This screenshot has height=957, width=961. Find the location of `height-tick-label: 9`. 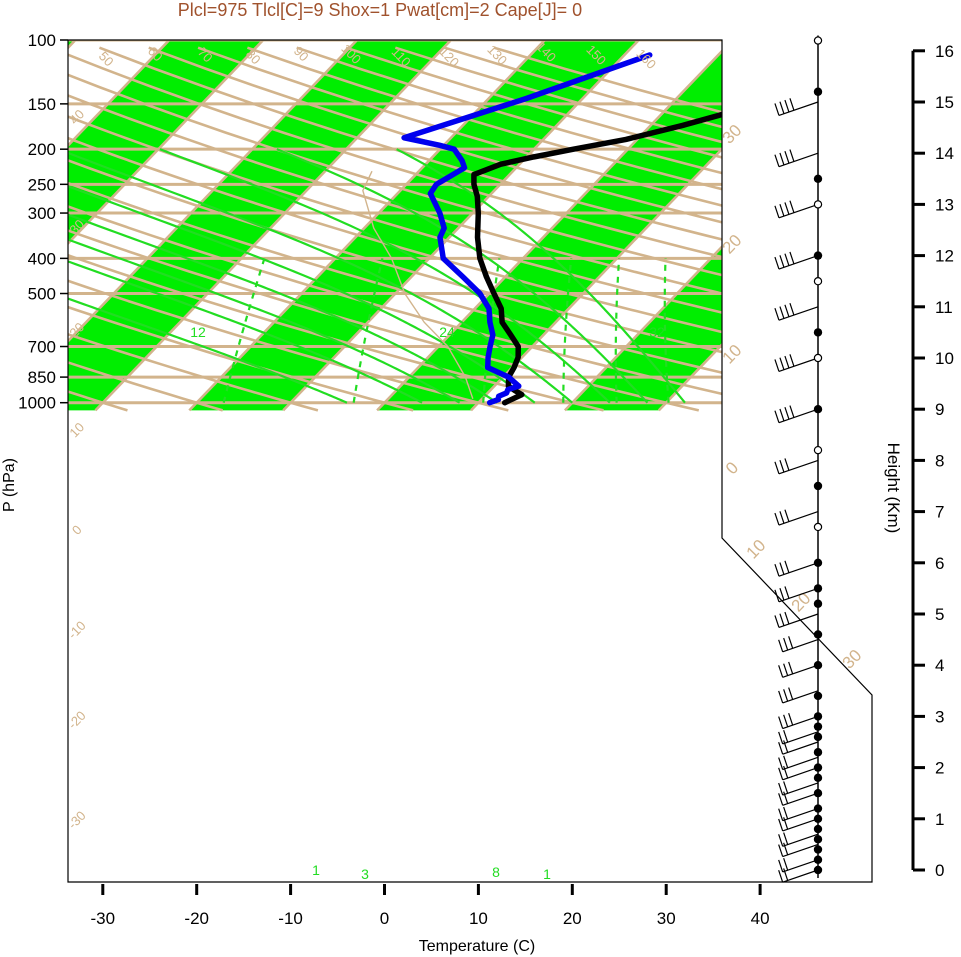

height-tick-label: 9 is located at coordinates (939, 409).